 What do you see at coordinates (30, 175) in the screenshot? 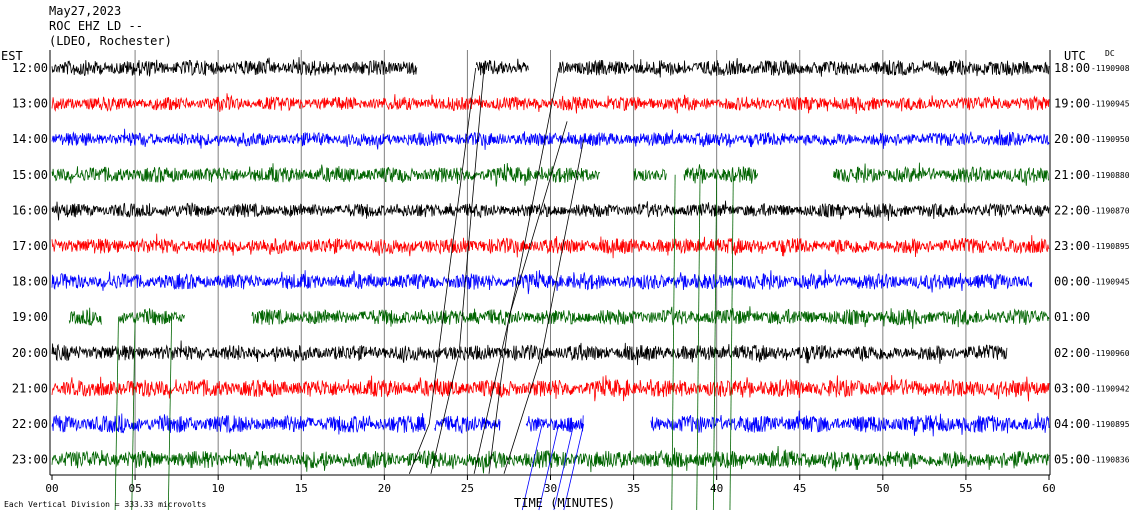
I see `est-label-3: 15:00` at bounding box center [30, 175].